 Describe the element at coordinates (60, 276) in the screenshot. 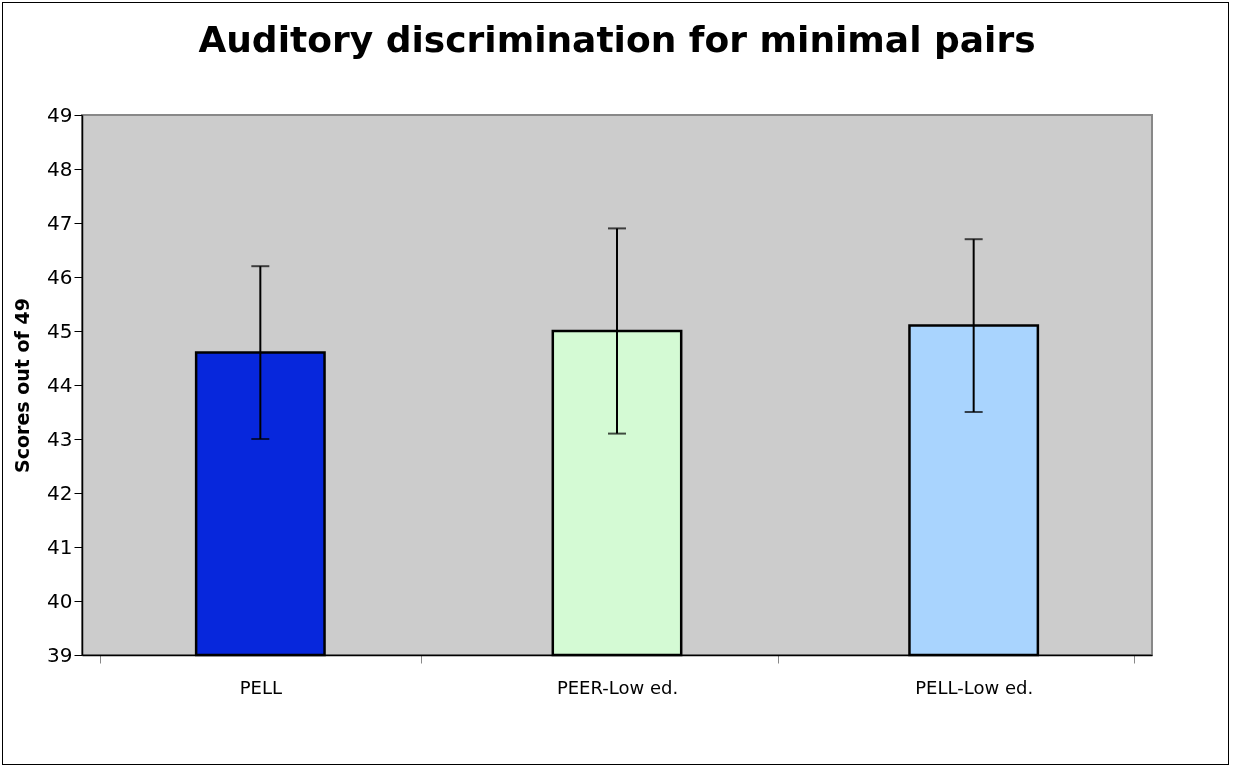

I see `y-tick-label: 46` at that location.